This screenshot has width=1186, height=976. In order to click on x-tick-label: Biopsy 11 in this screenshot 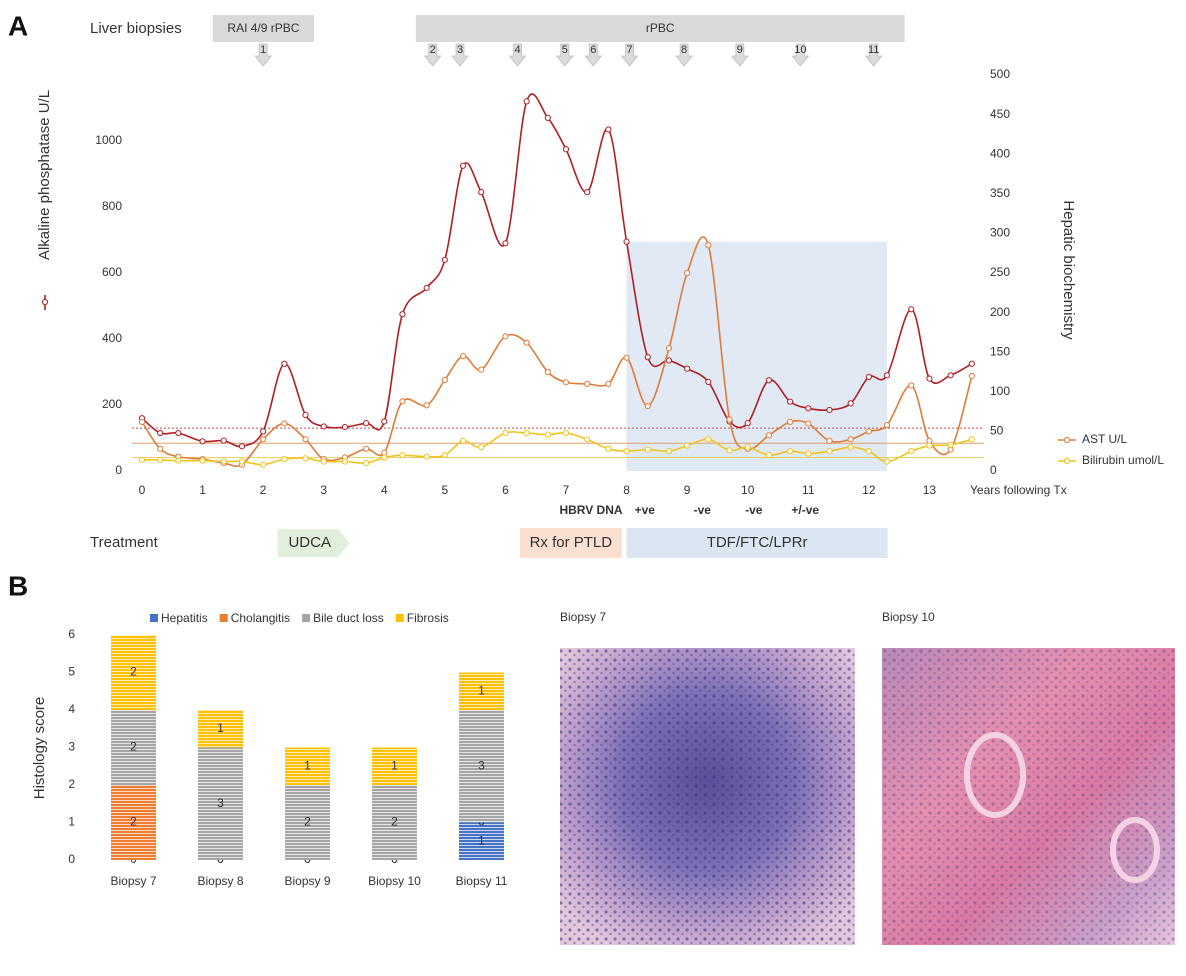, I will do `click(482, 881)`.